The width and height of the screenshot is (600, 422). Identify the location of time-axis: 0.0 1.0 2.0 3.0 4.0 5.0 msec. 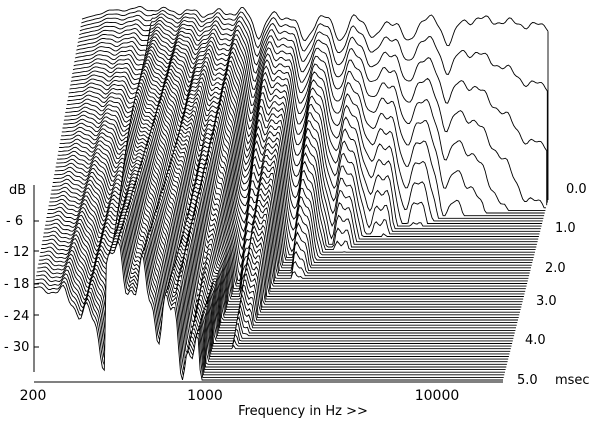
(553, 285).